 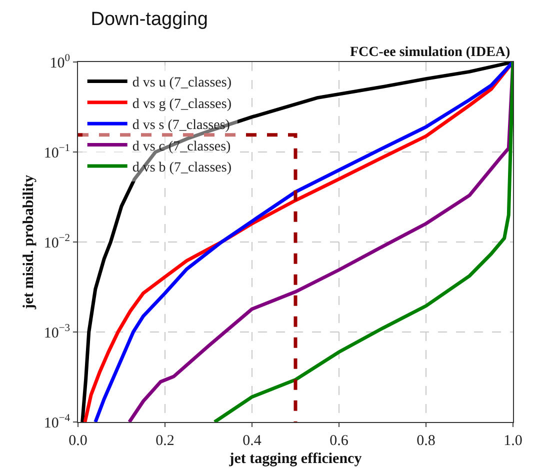 What do you see at coordinates (339, 441) in the screenshot?
I see `x-tick-label: 0.6` at bounding box center [339, 441].